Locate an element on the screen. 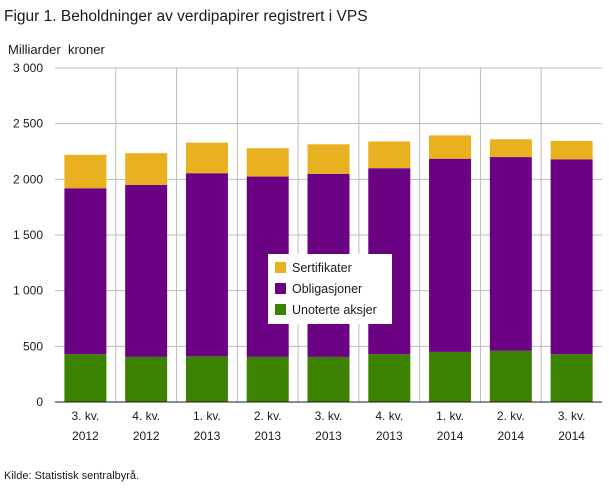 The image size is (609, 489). y-tick-label: 3 000 is located at coordinates (28, 68).